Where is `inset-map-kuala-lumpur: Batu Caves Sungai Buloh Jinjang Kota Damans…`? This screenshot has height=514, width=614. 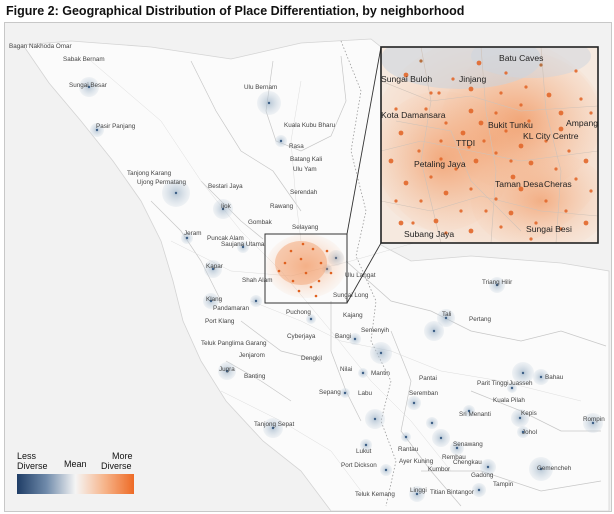
inset-map-kuala-lumpur: Batu Caves Sungai Buloh Jinjang Kota Damans… is located at coordinates (489, 145).